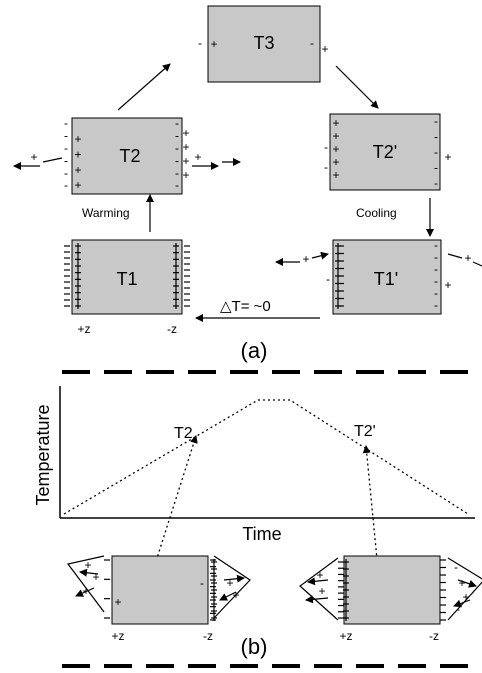 The width and height of the screenshot is (482, 673). Describe the element at coordinates (365, 431) in the screenshot. I see `curve-label-t2p: T2'` at that location.